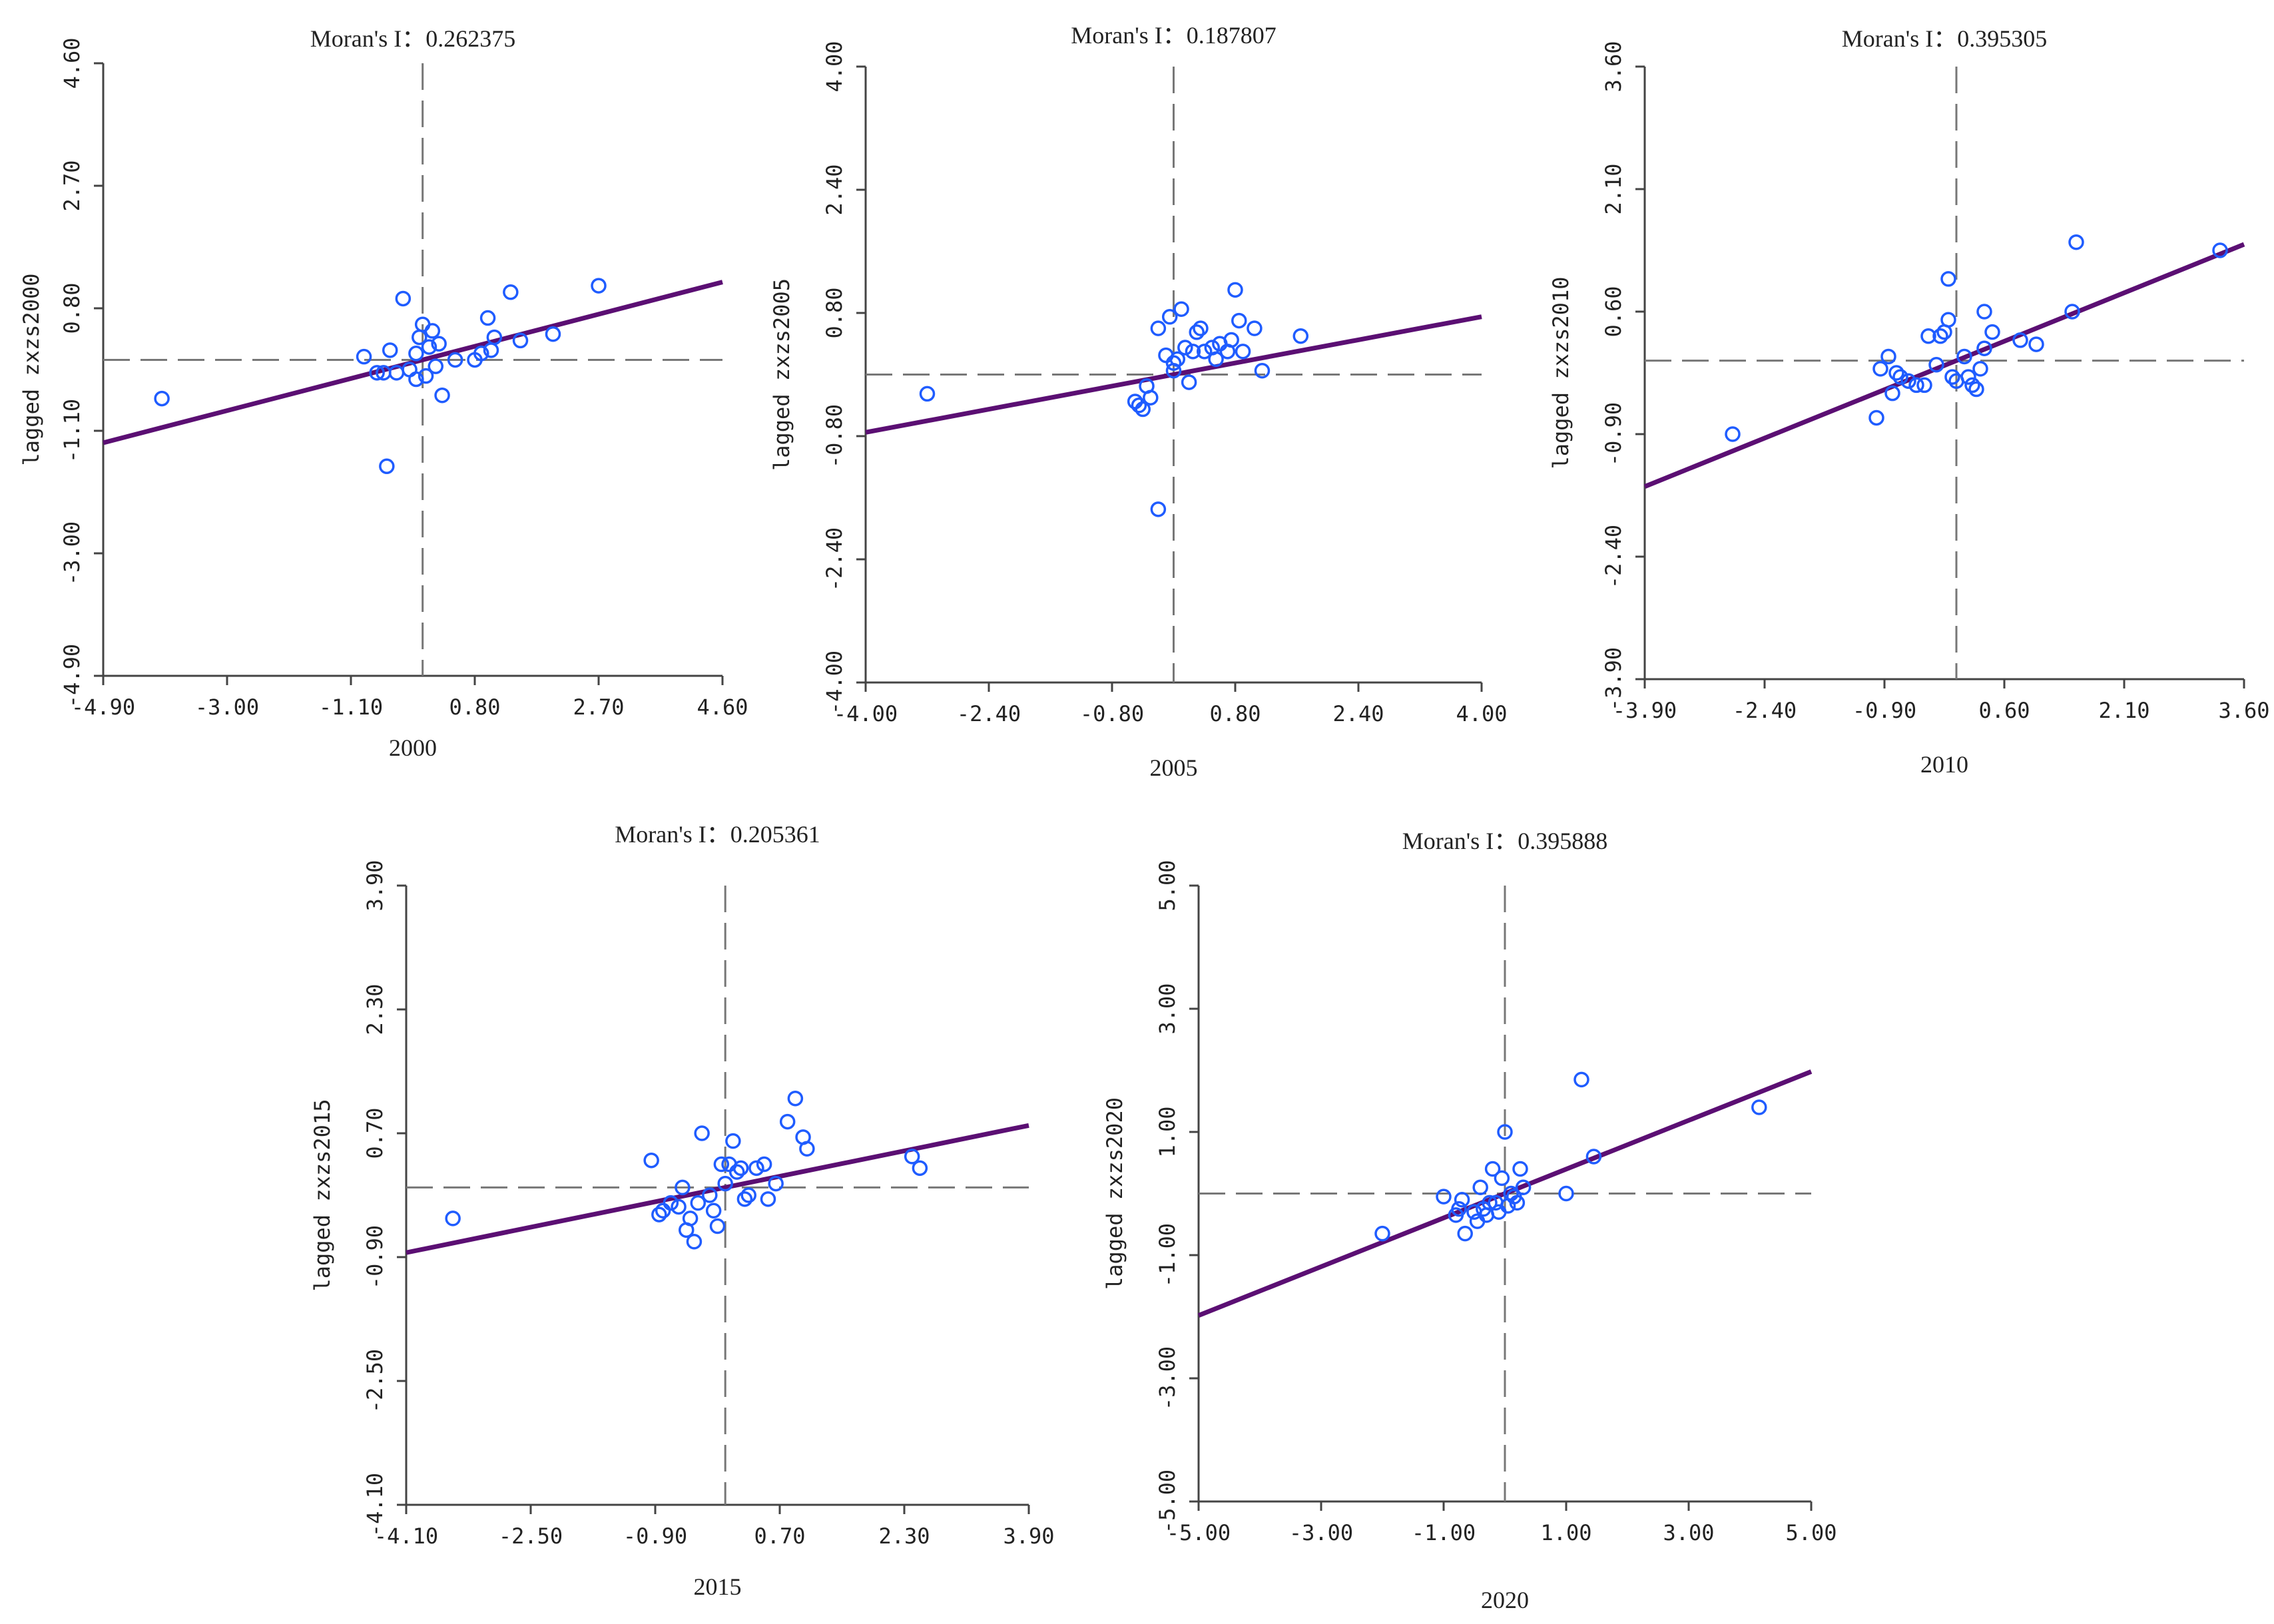 This screenshot has width=2274, height=1624. Describe the element at coordinates (2004, 710) in the screenshot. I see `x-tick-label: 0.60` at that location.